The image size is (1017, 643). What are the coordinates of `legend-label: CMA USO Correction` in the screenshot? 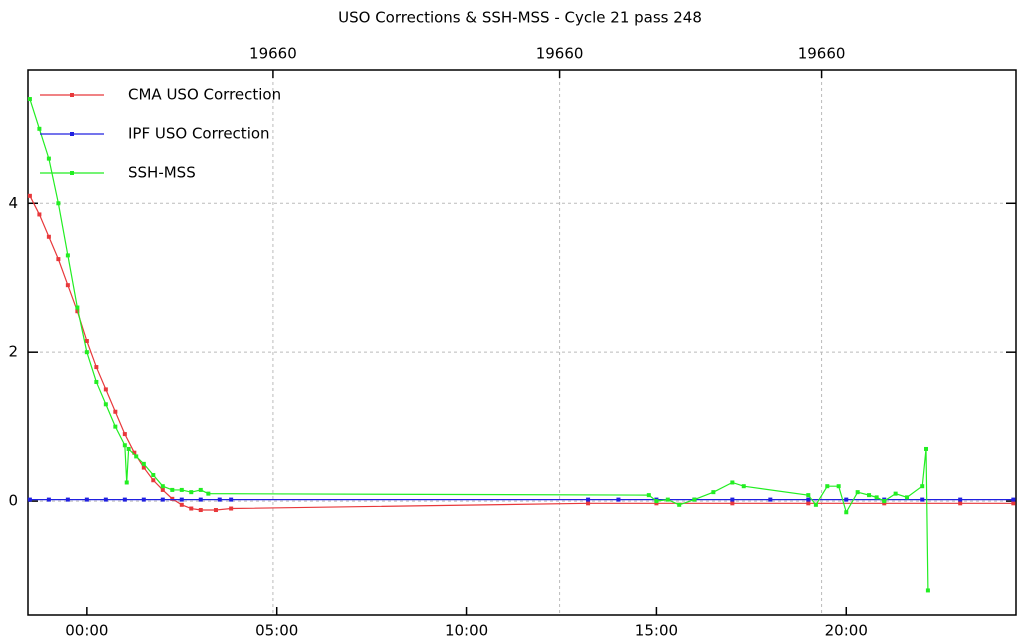 It's located at (204, 95).